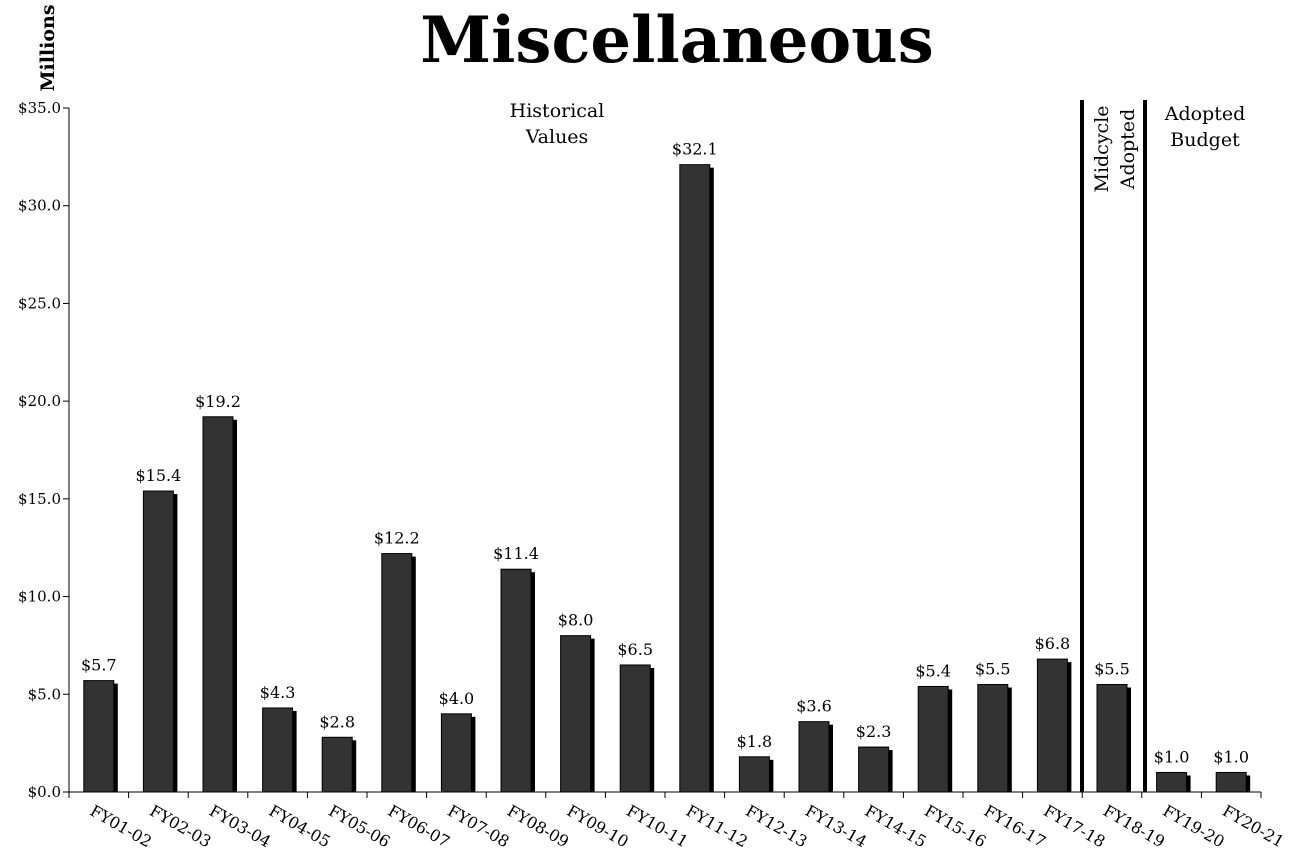  Describe the element at coordinates (955, 826) in the screenshot. I see `x-tick-label: FY15-16` at that location.